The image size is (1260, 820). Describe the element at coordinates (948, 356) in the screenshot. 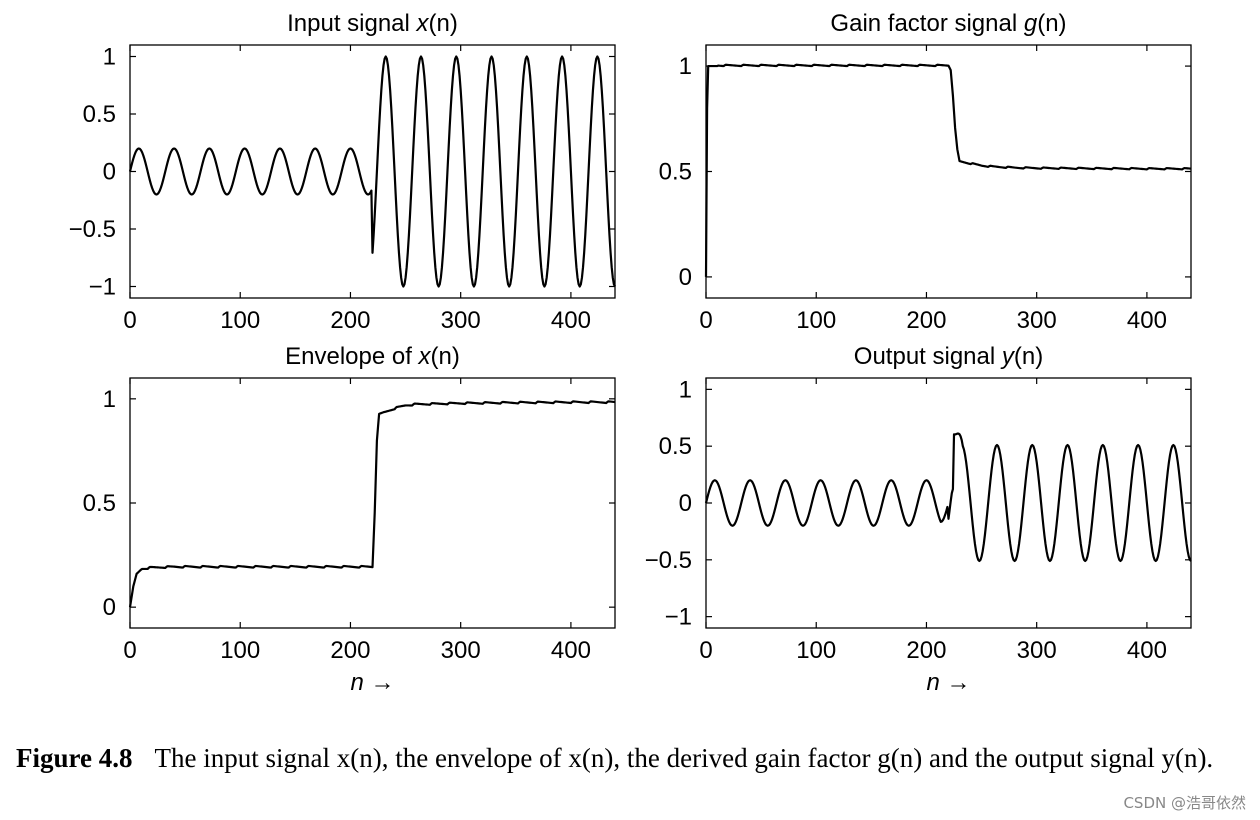

I see `chart-title: Output signal y(n)` at that location.